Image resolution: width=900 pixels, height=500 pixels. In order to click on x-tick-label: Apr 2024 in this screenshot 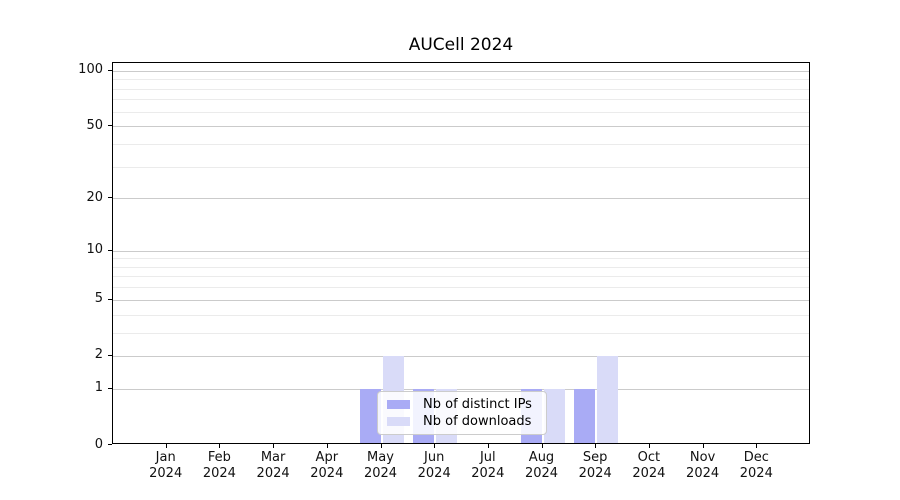, I will do `click(327, 465)`.